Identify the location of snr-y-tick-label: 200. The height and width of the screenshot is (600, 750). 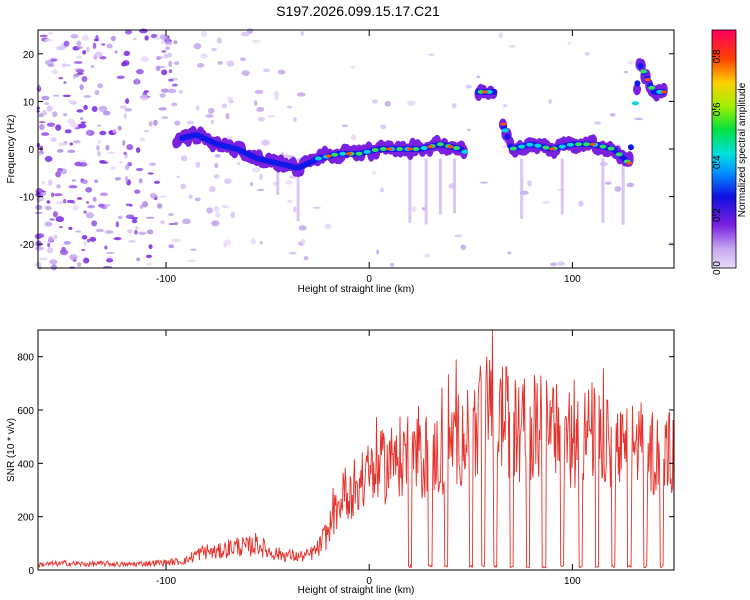
(25, 518).